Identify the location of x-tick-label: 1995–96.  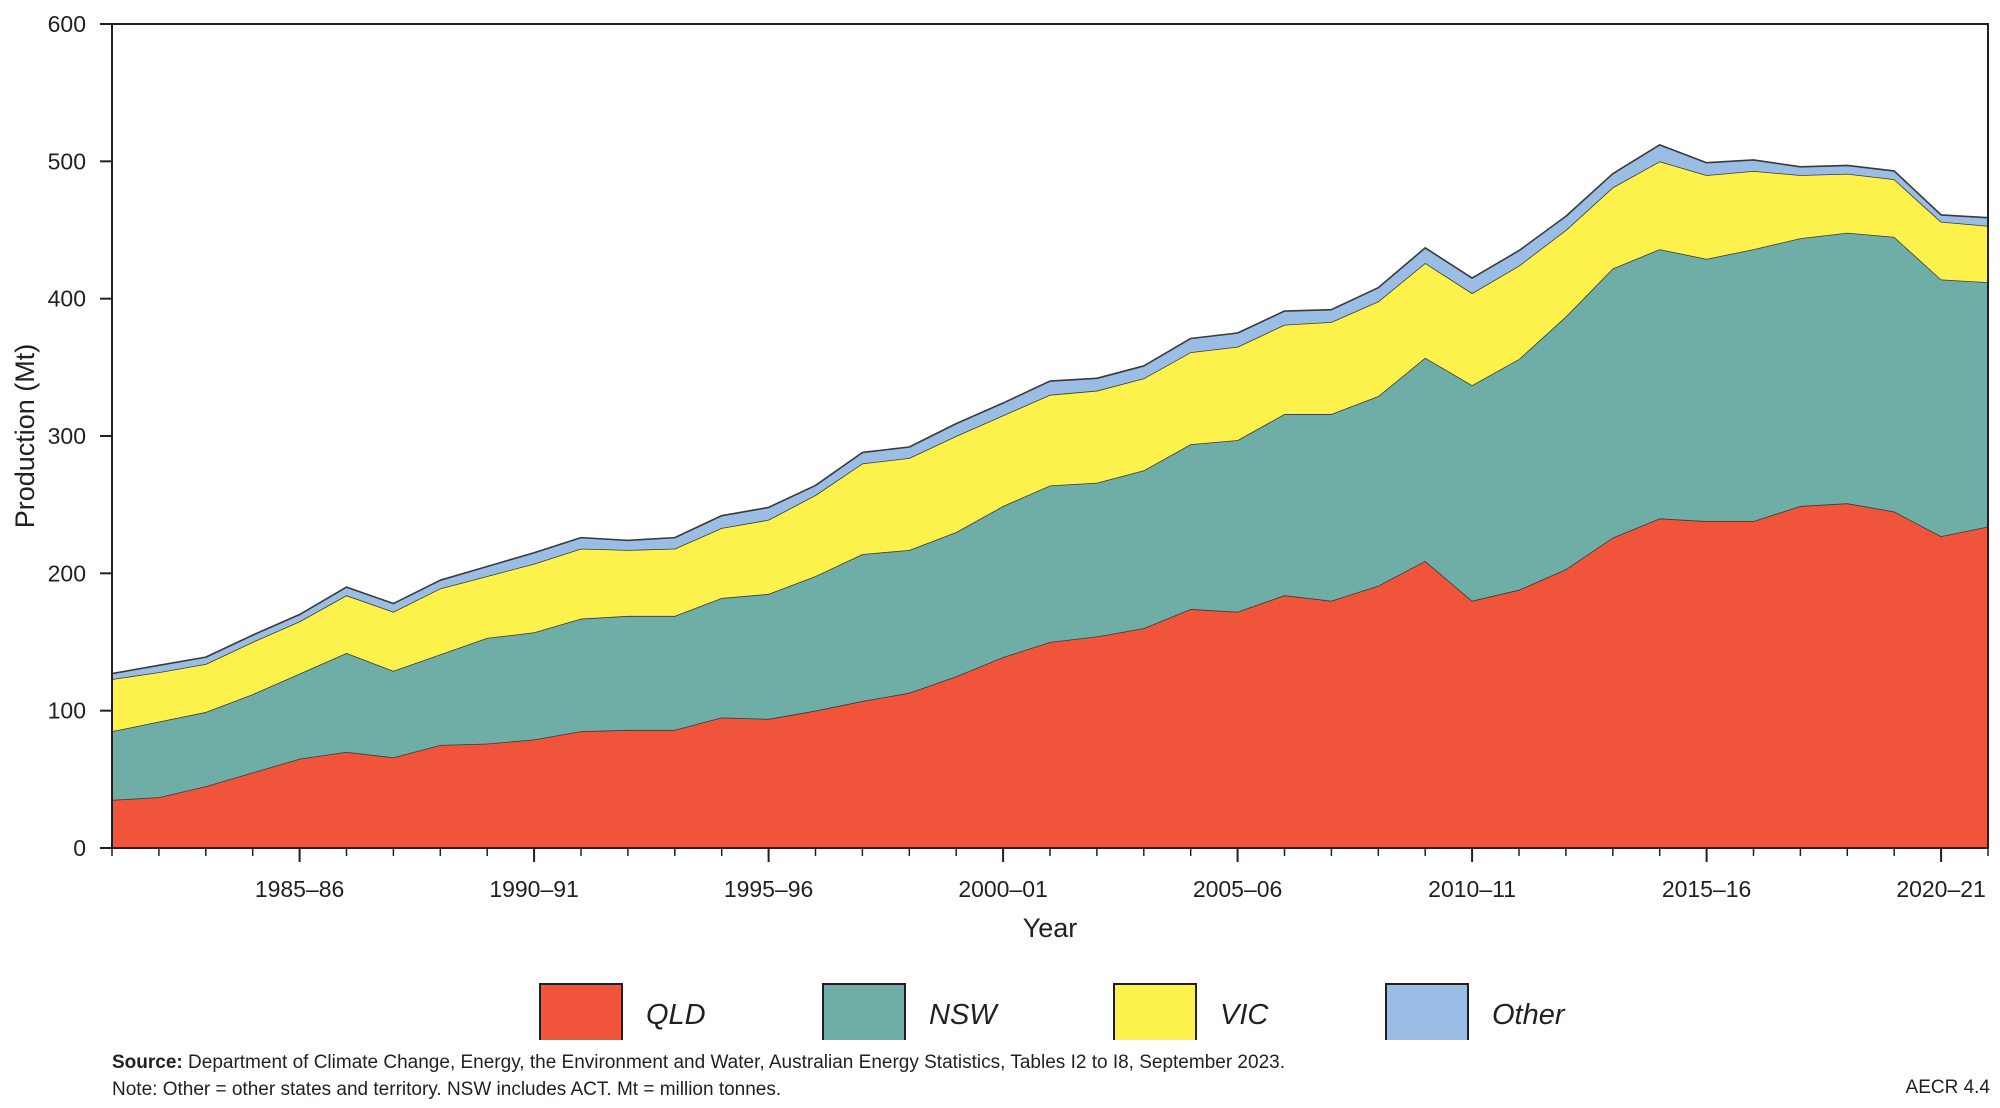
(769, 889).